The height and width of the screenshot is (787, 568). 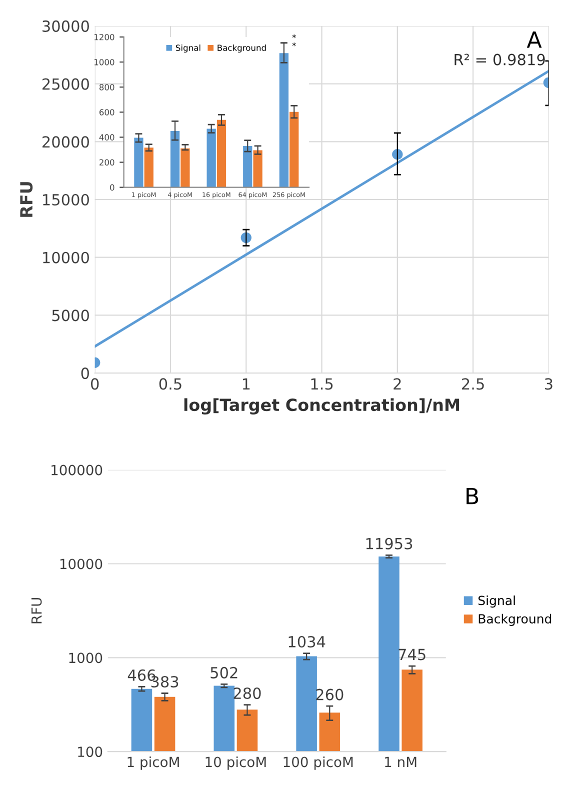 What do you see at coordinates (66, 200) in the screenshot?
I see `y-tick-label: 15000` at bounding box center [66, 200].